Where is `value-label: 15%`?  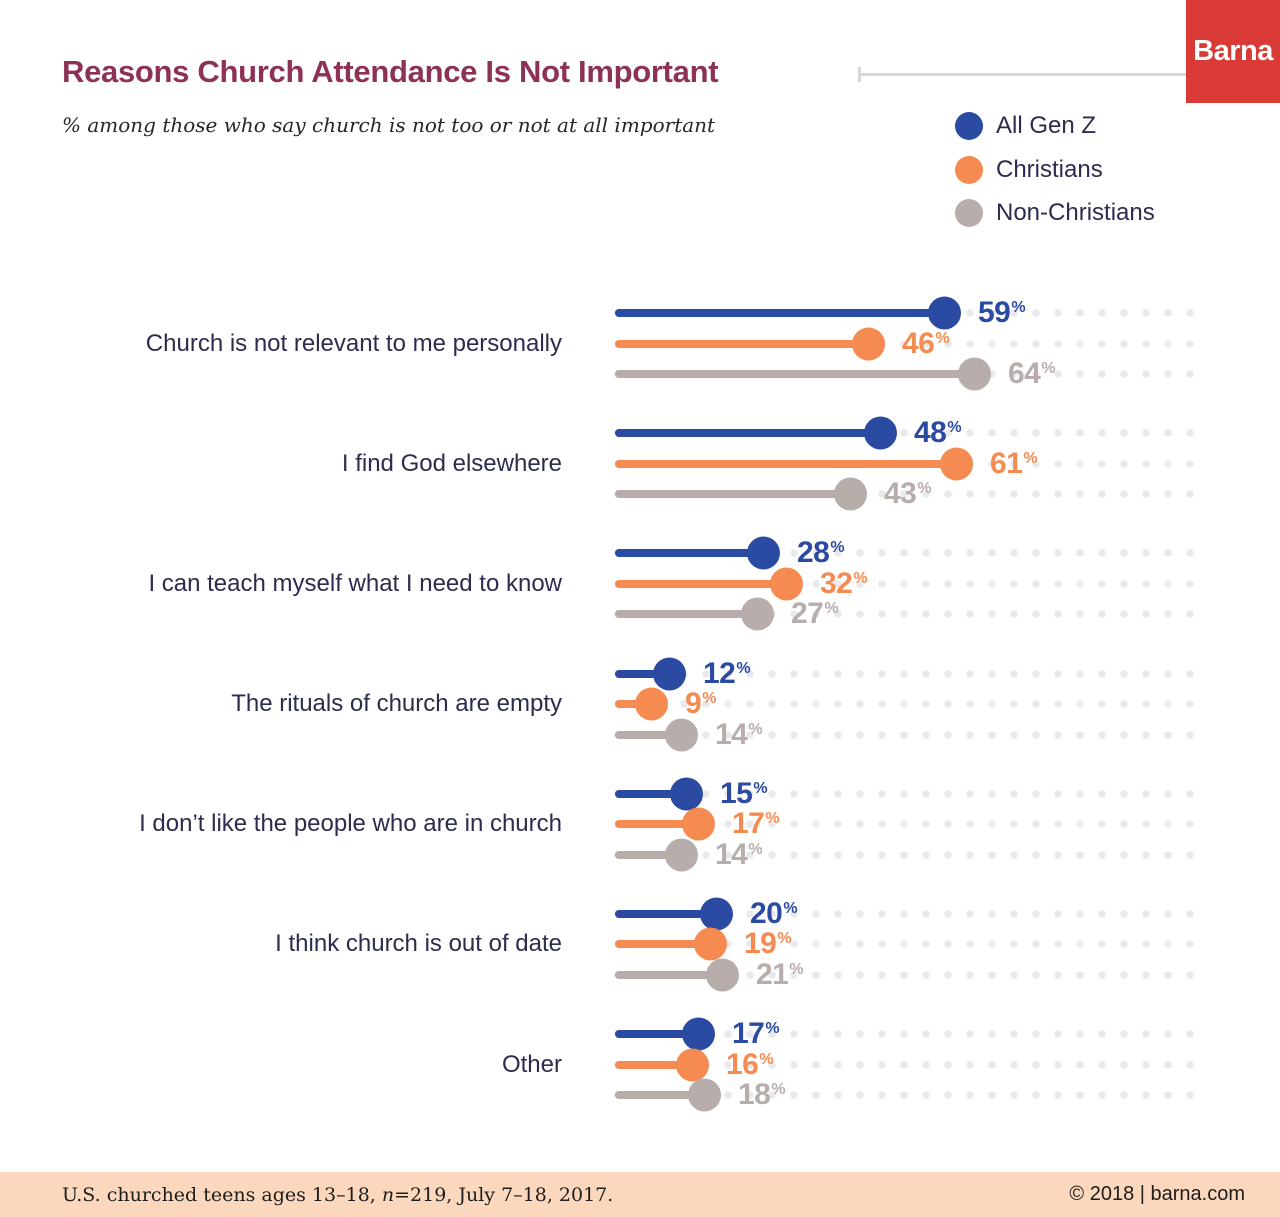
value-label: 15% is located at coordinates (744, 793).